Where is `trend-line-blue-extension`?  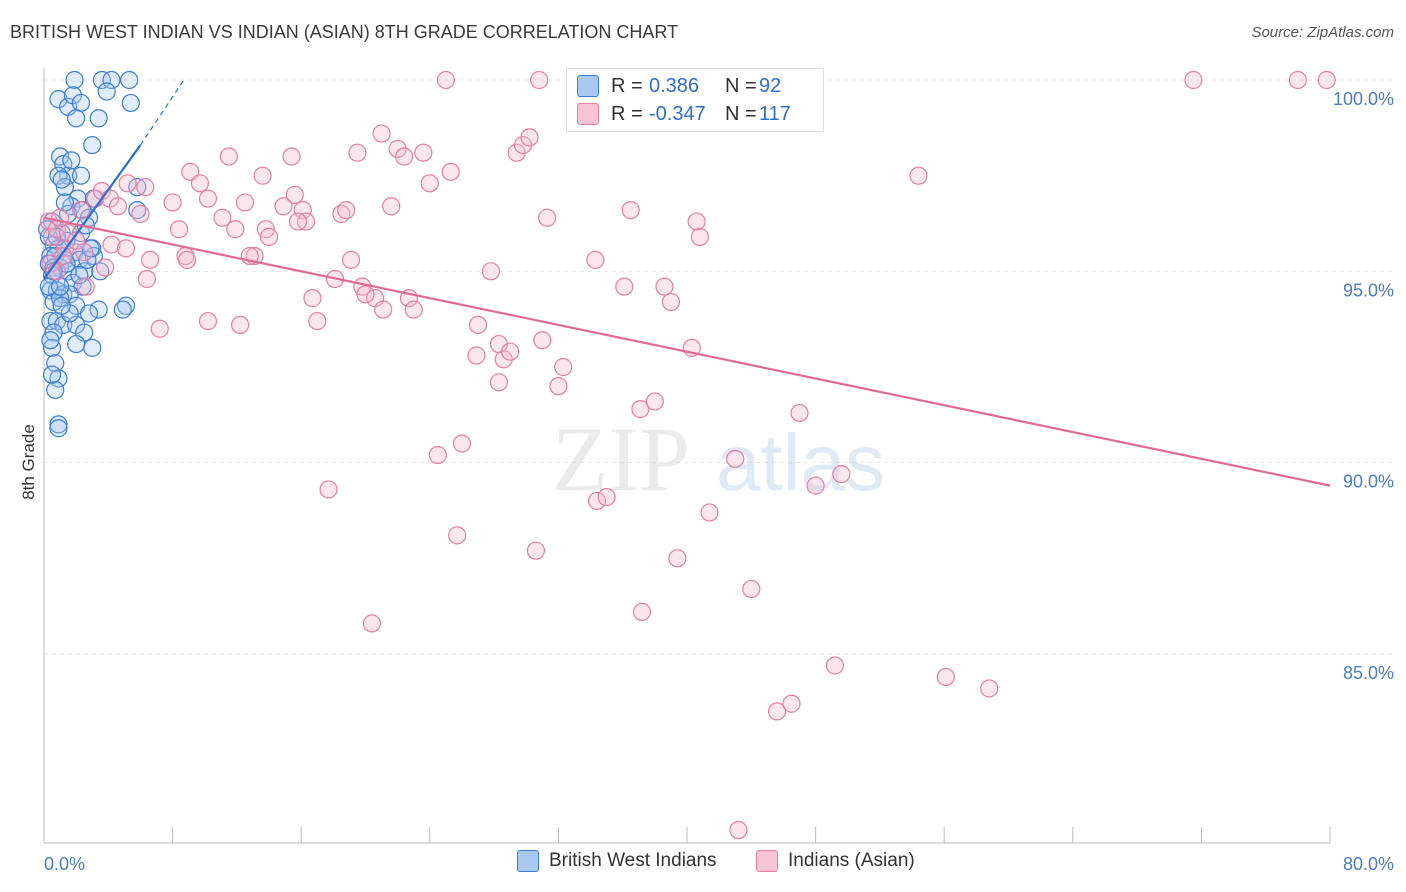
trend-line-blue-extension is located at coordinates (162, 112).